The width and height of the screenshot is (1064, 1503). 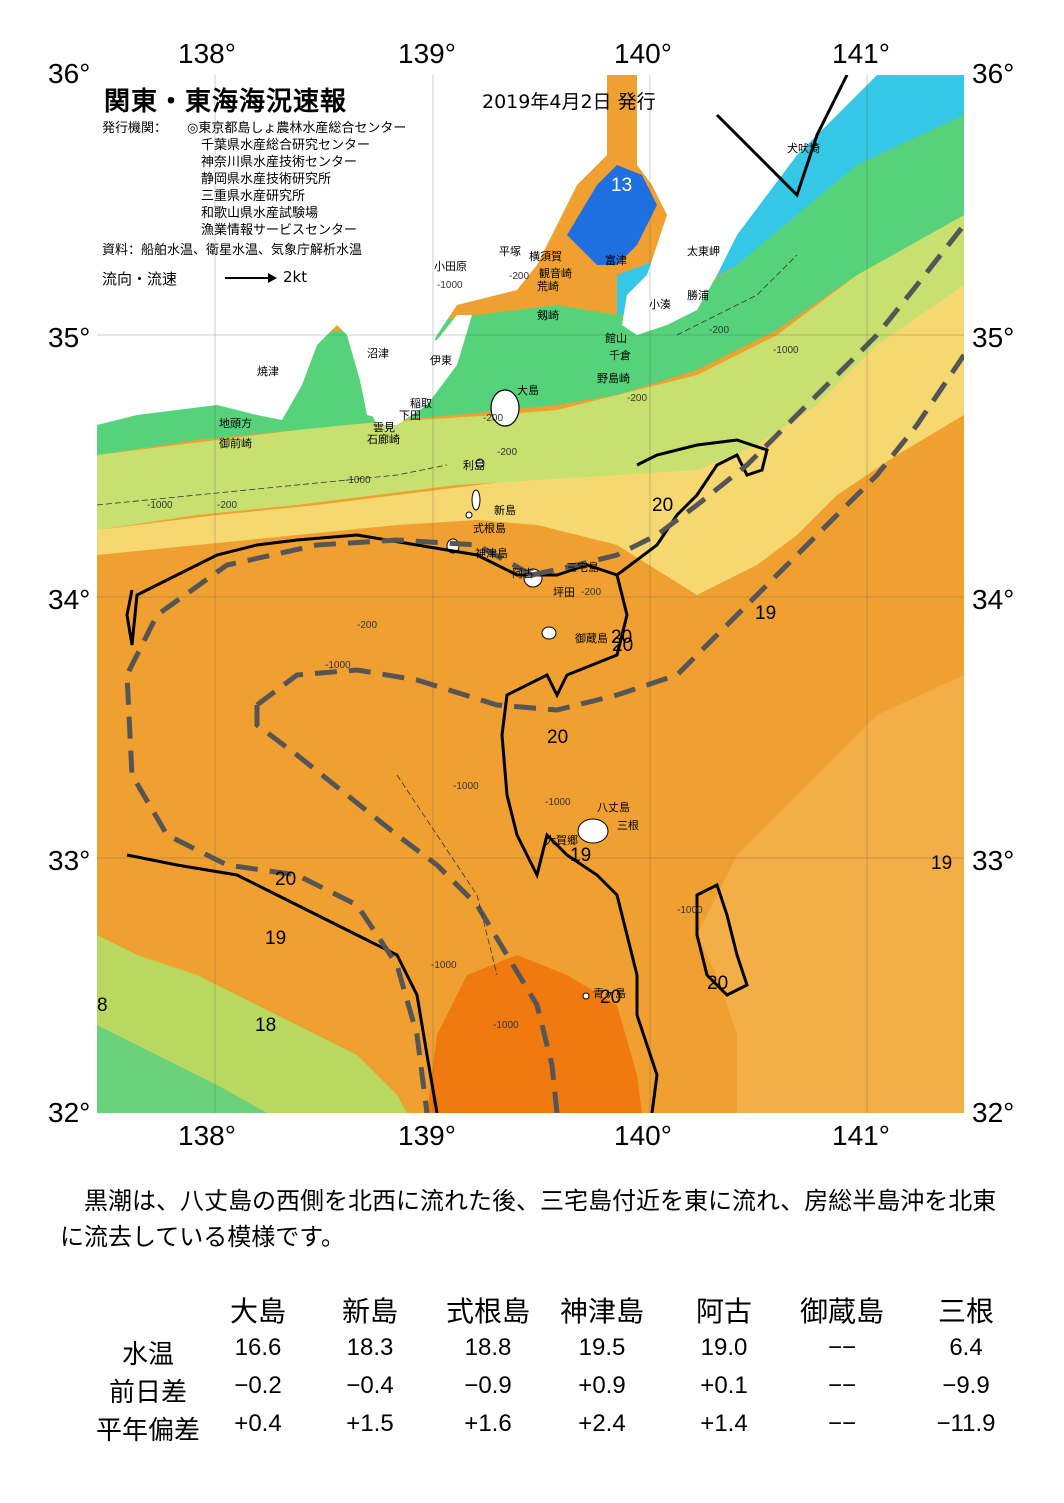 I want to click on lon-label-140-bottom: 140°, so click(x=643, y=1135).